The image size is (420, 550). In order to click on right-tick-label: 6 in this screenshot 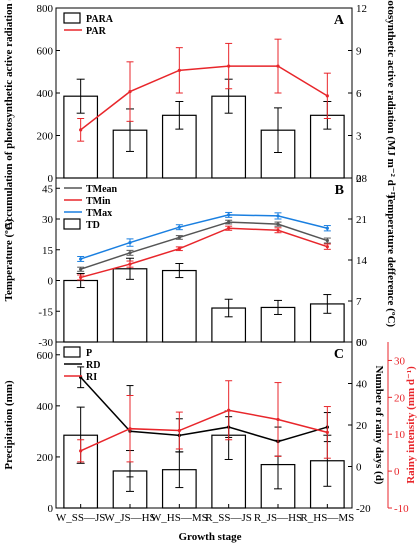, I will do `click(359, 94)`.